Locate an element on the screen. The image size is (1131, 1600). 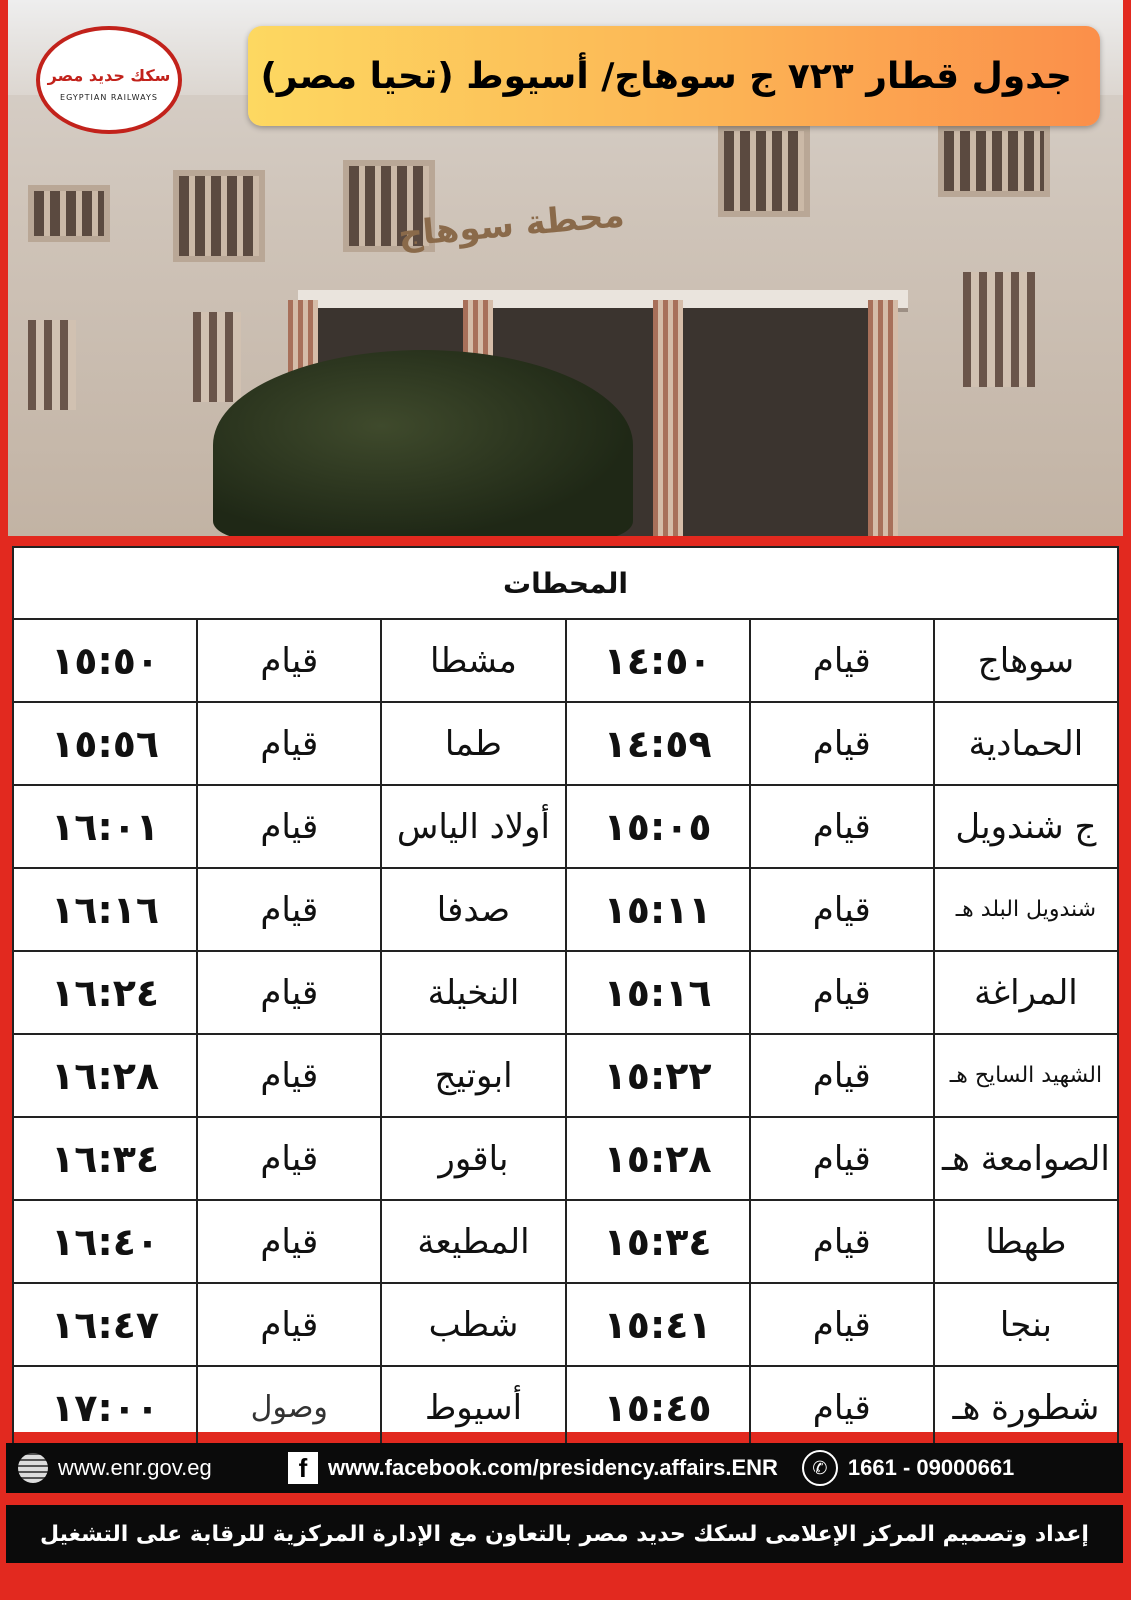
facebook-link: www.facebook.com/presidency.affairs.ENR is located at coordinates (553, 1467).